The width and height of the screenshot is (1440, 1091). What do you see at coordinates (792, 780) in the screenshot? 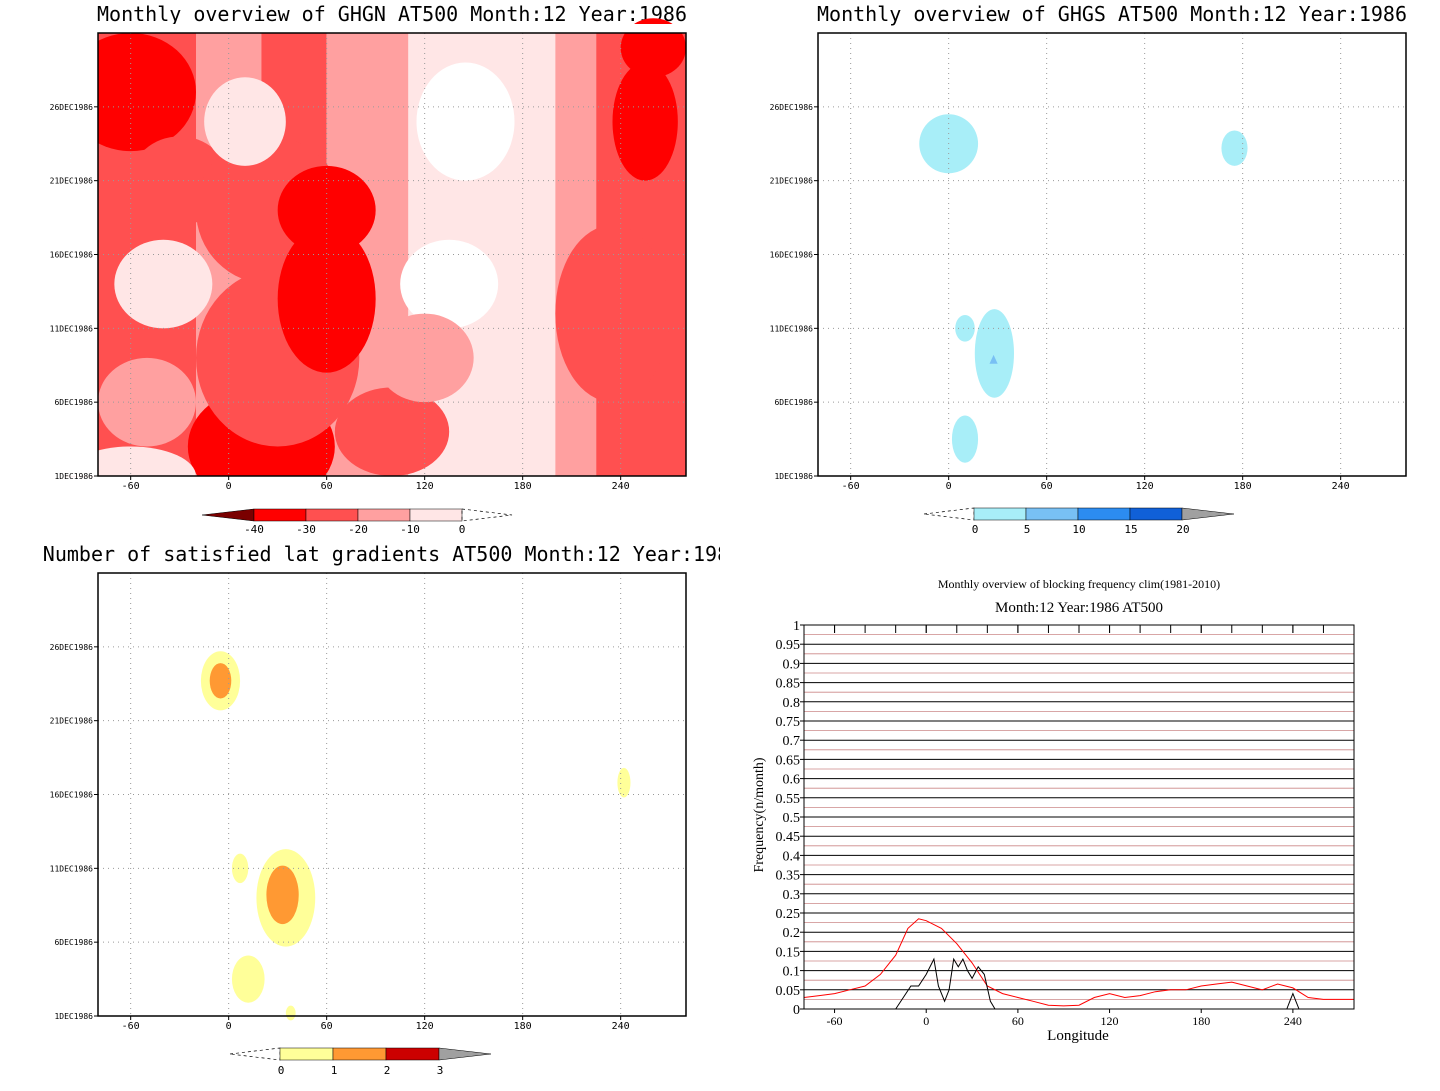
I see `y-tick-label: 0.6` at bounding box center [792, 780].